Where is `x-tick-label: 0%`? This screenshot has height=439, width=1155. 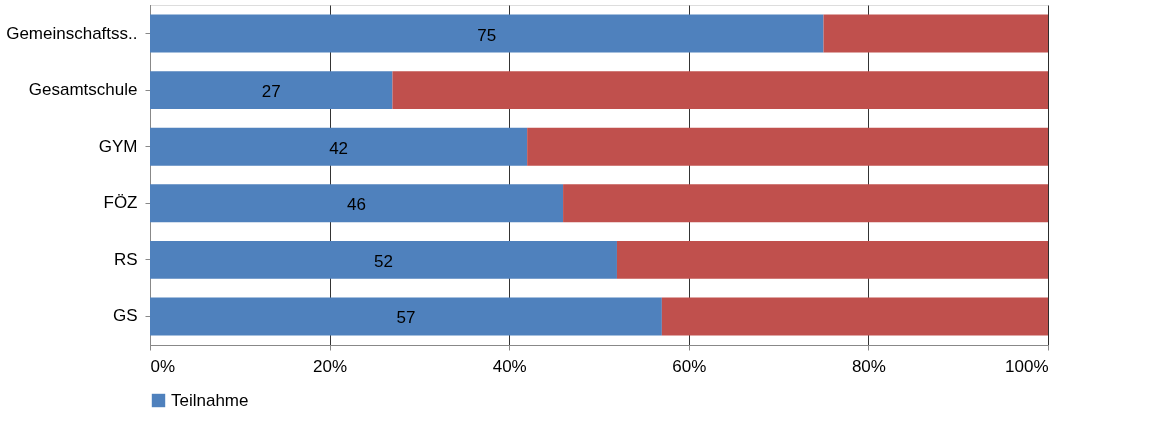
x-tick-label: 0% is located at coordinates (163, 366).